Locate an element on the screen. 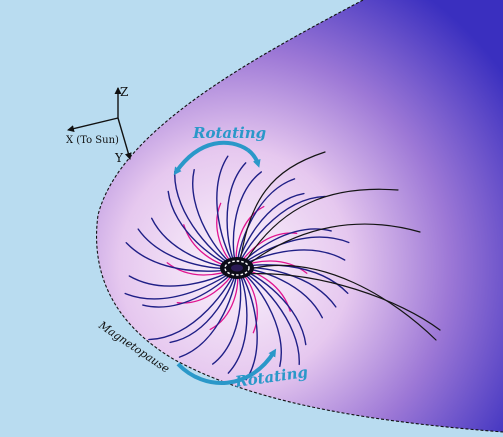  rotating-arrow-bottom-icon is located at coordinates (226, 366).